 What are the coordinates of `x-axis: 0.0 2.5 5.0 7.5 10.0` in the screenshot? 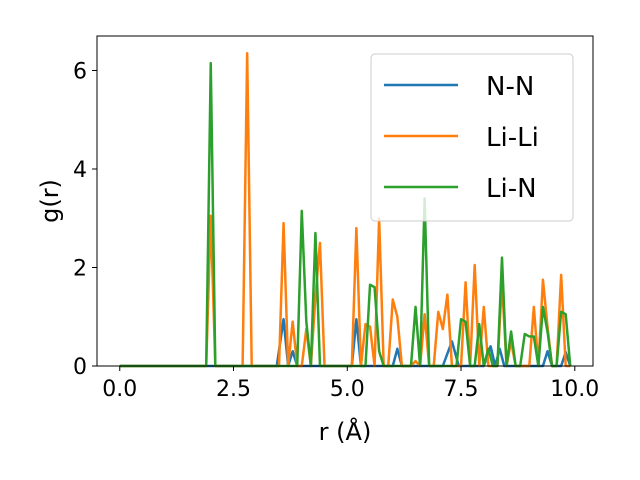 It's located at (350, 384).